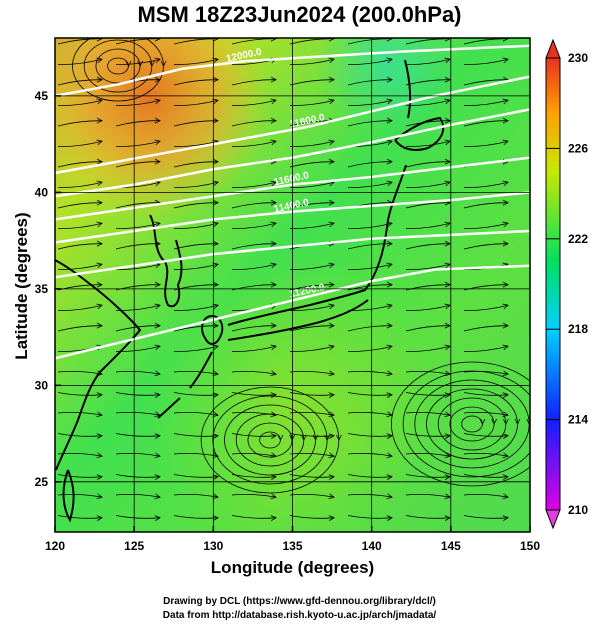 Image resolution: width=599 pixels, height=625 pixels. What do you see at coordinates (21, 286) in the screenshot?
I see `y-axis-label: Latitude (degrees)` at bounding box center [21, 286].